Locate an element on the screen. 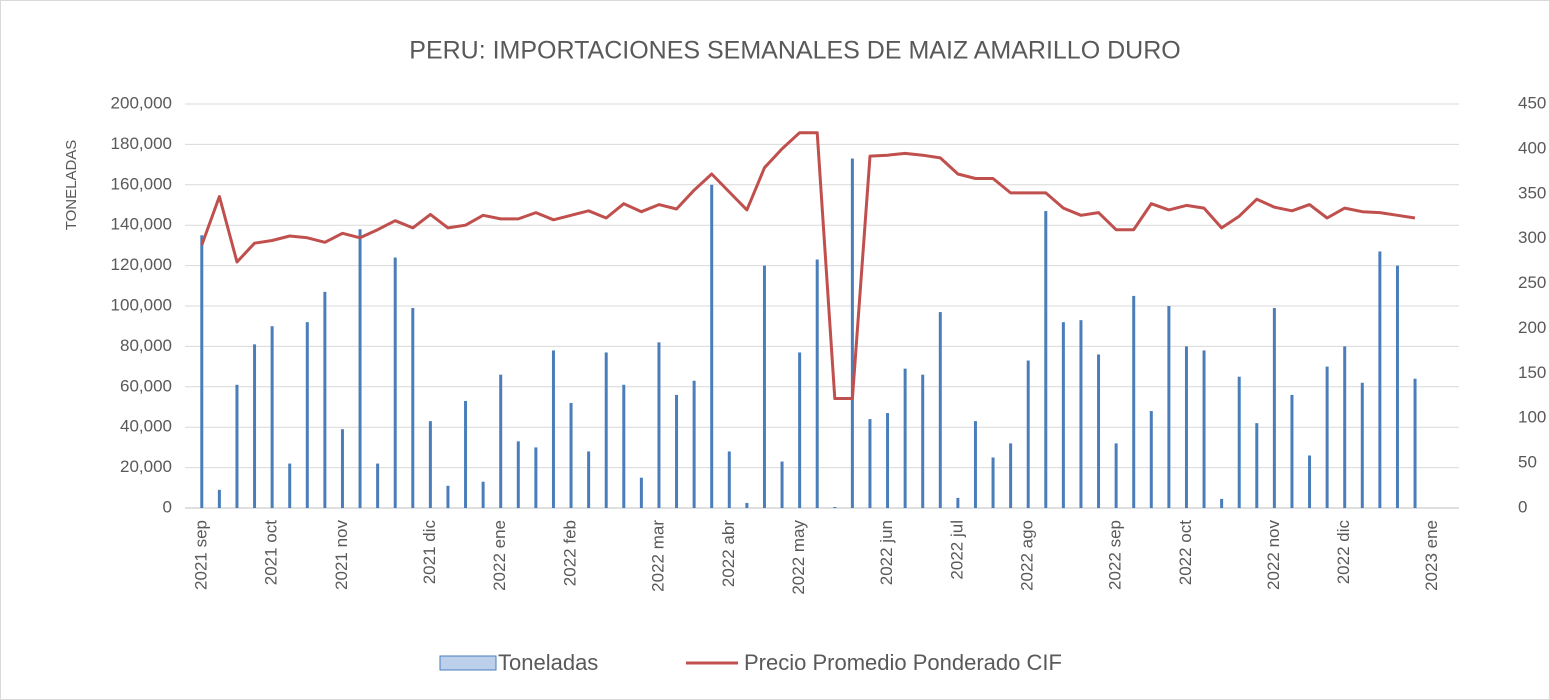 This screenshot has height=700, width=1550. x-tick-label: 2021 dic is located at coordinates (429, 552).